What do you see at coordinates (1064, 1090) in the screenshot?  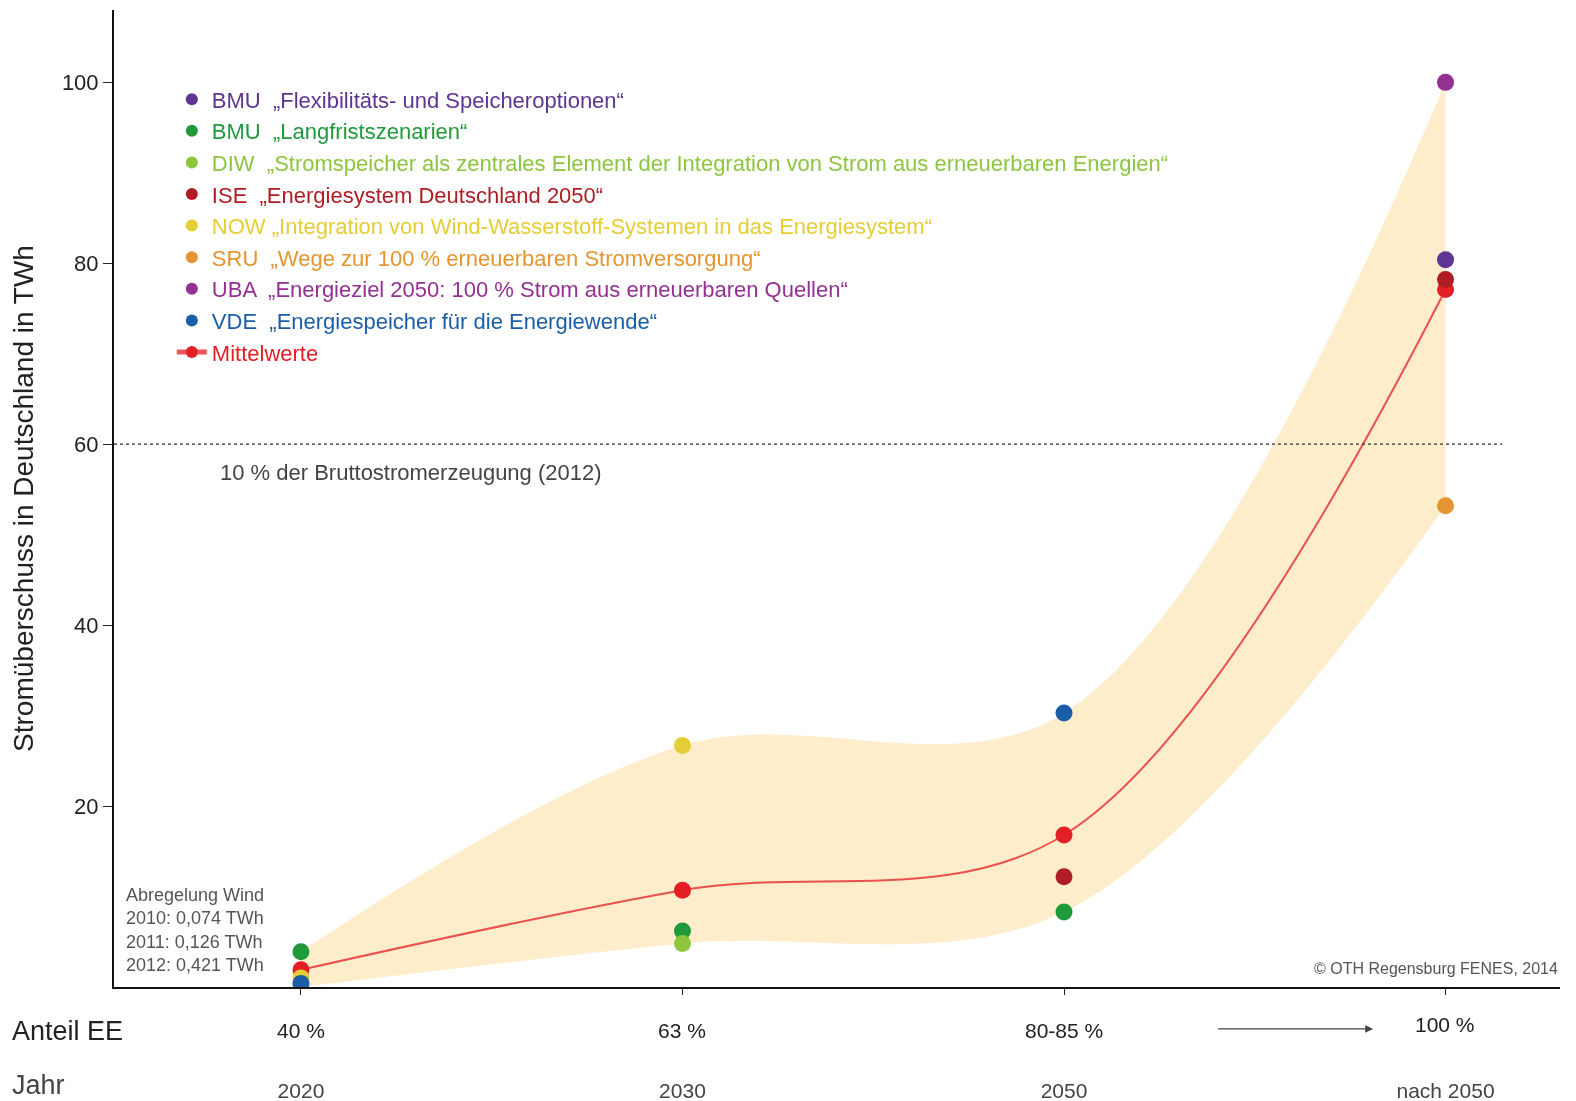 I see `x-tick-label: 2050` at bounding box center [1064, 1090].